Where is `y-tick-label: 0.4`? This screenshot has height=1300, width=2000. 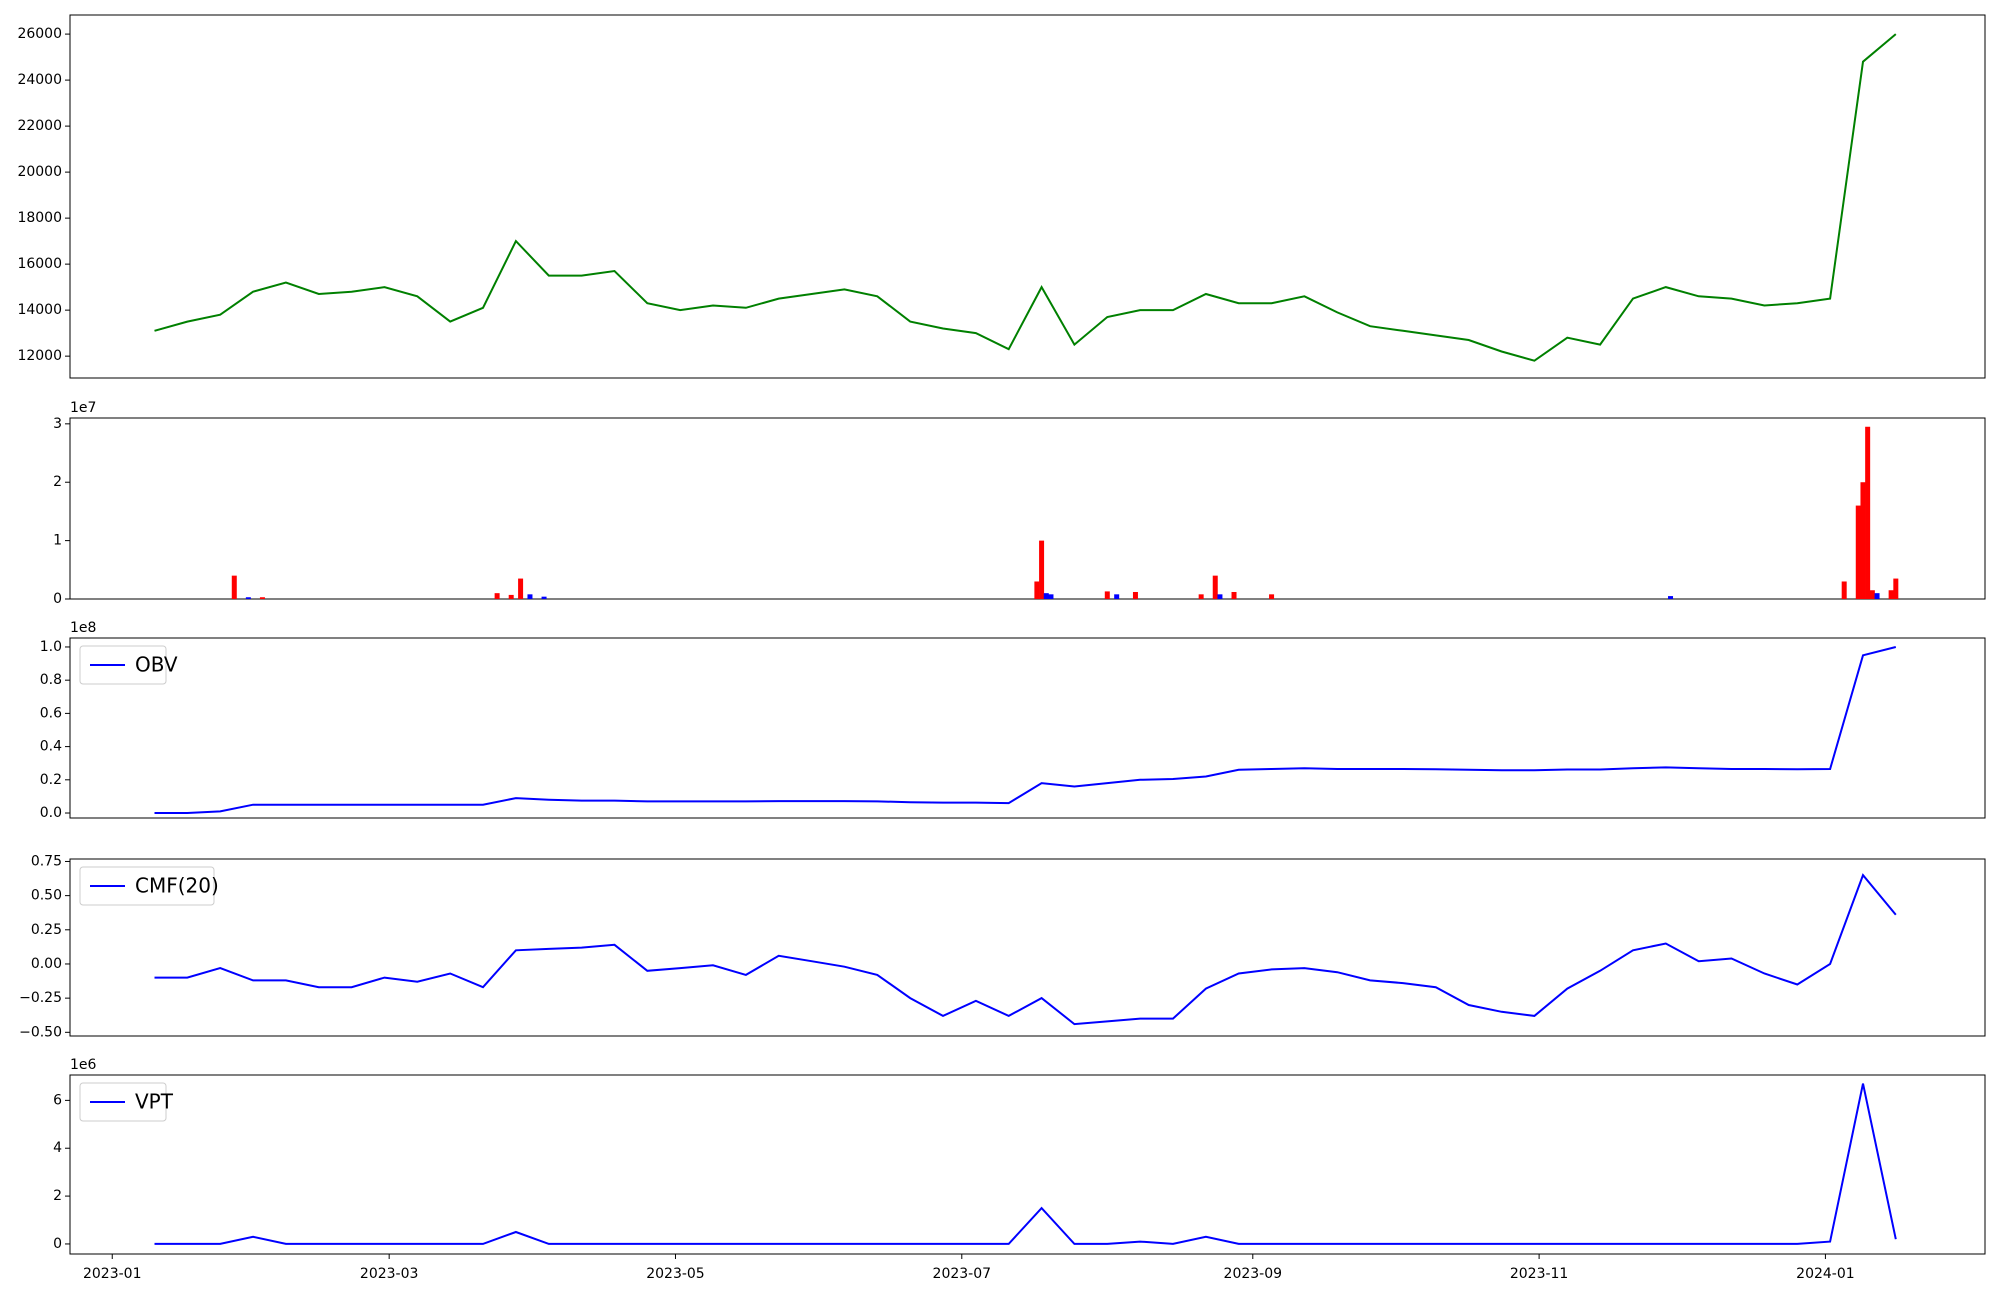
y-tick-label: 0.4 is located at coordinates (51, 747).